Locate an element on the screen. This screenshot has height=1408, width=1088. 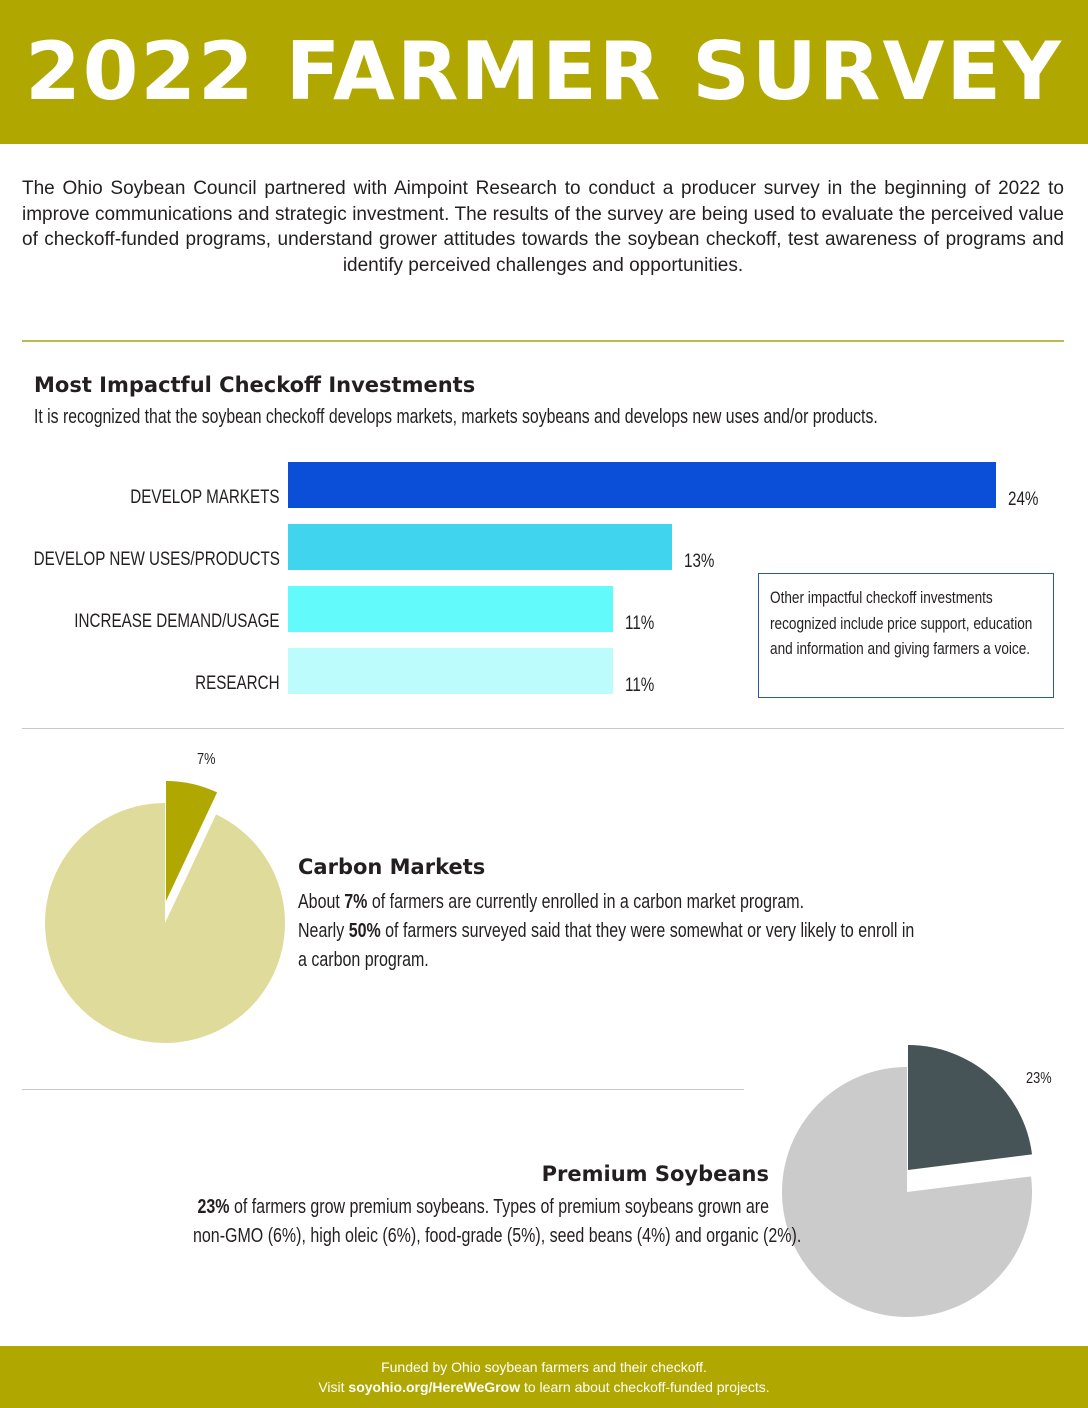
page-title: 2022 FARMER SURVEY is located at coordinates (544, 71).